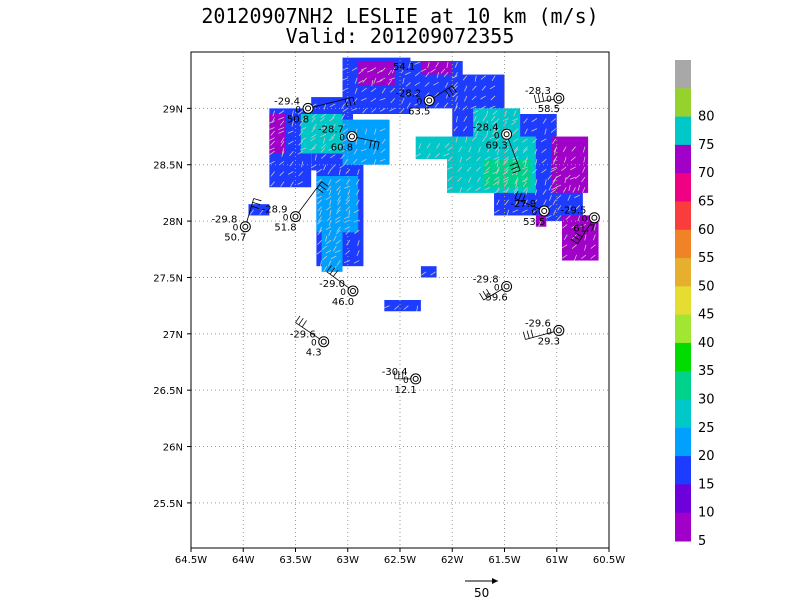 The height and width of the screenshot is (600, 800). I want to click on station-value: 63.5, so click(419, 111).